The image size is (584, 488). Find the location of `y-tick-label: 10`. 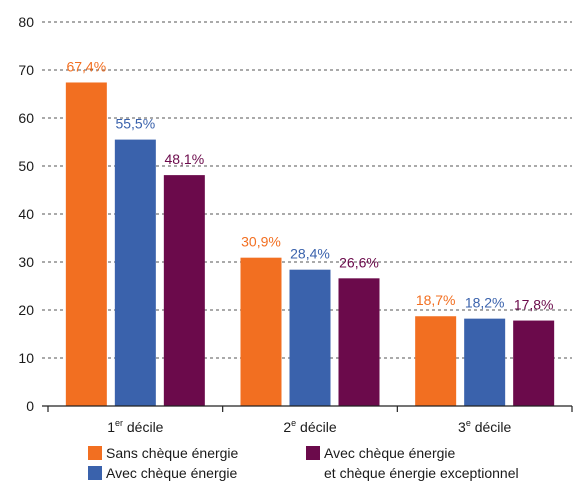

y-tick-label: 10 is located at coordinates (26, 358).